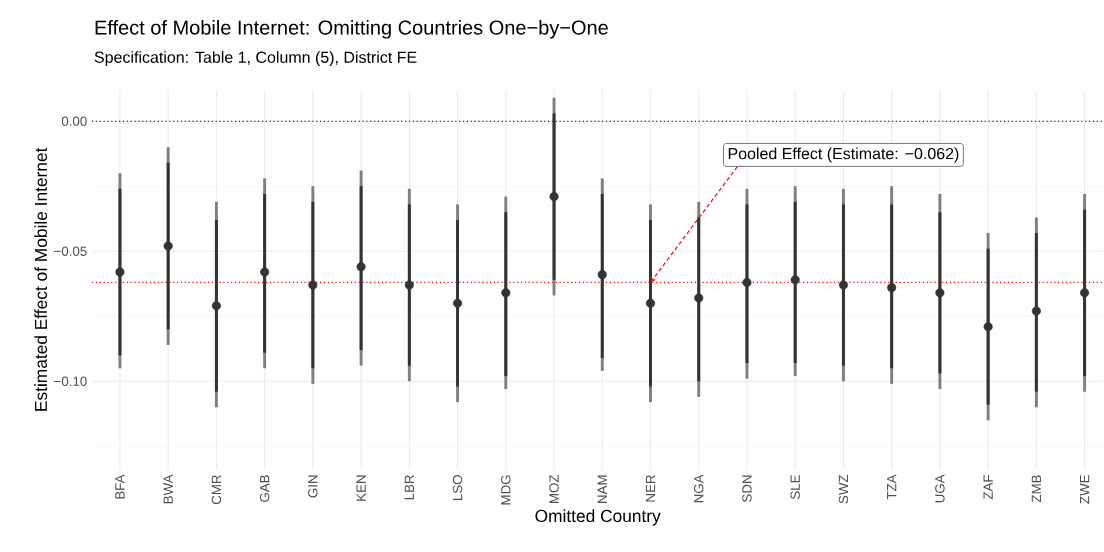  What do you see at coordinates (457, 488) in the screenshot?
I see `x-tick-label: LSO` at bounding box center [457, 488].